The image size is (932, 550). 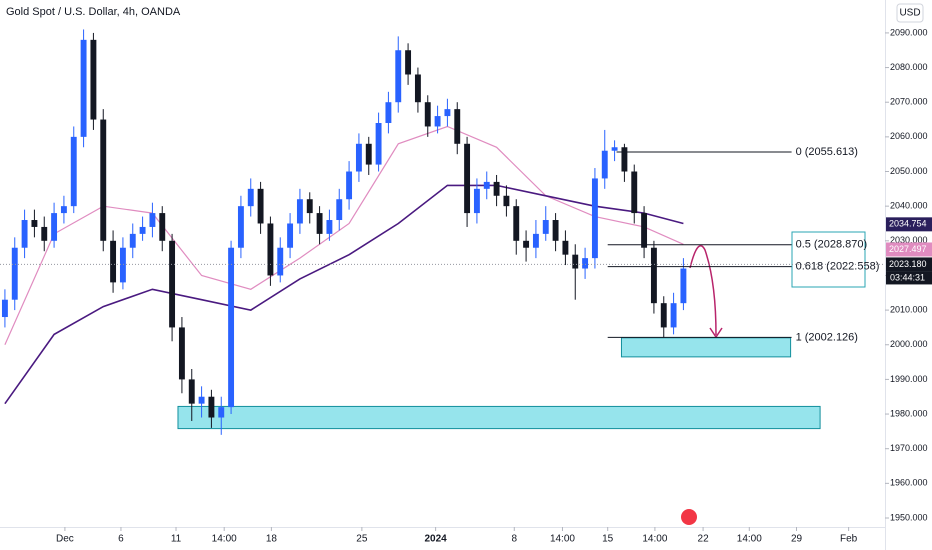 I want to click on y-tick-label: 2070.000, so click(x=909, y=102).